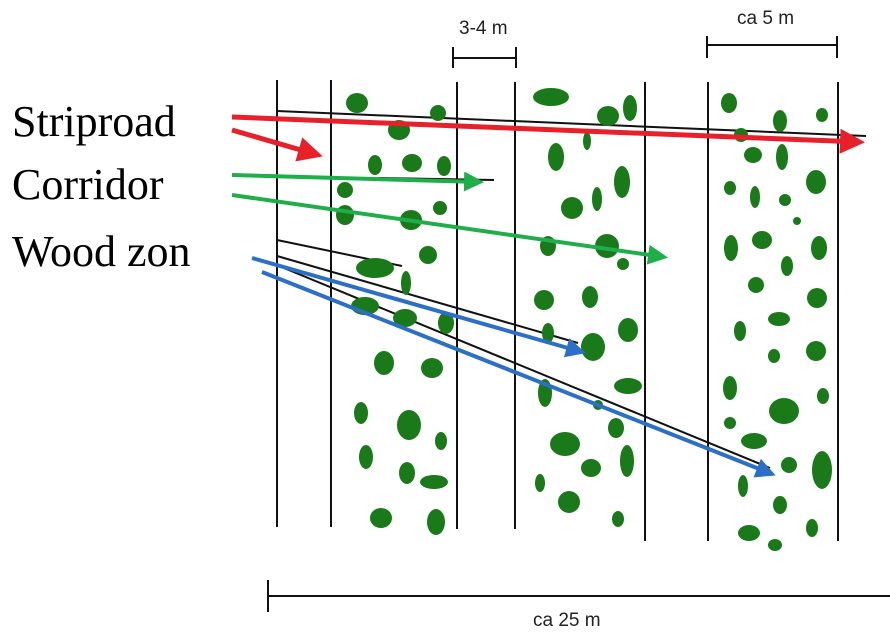 This screenshot has height=638, width=890. What do you see at coordinates (765, 18) in the screenshot?
I see `wood-zone-width-label: ca 5 m` at bounding box center [765, 18].